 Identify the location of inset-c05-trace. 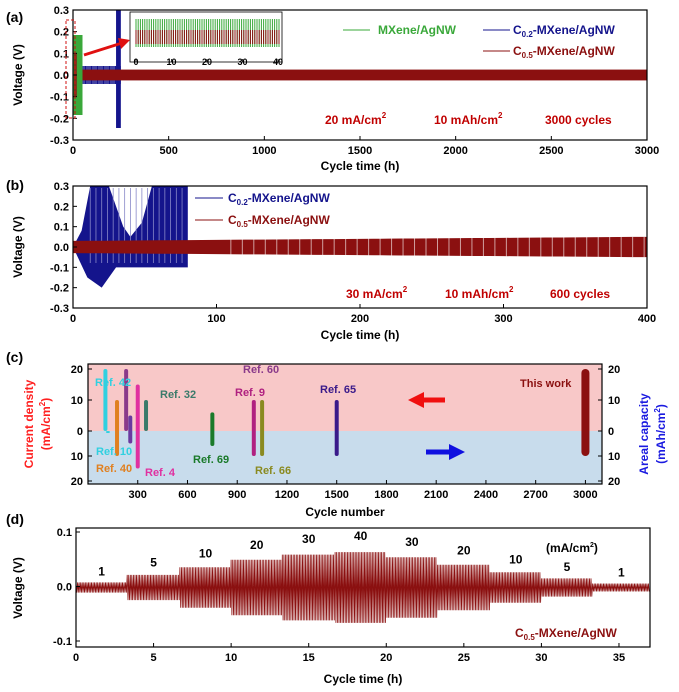
(207, 37).